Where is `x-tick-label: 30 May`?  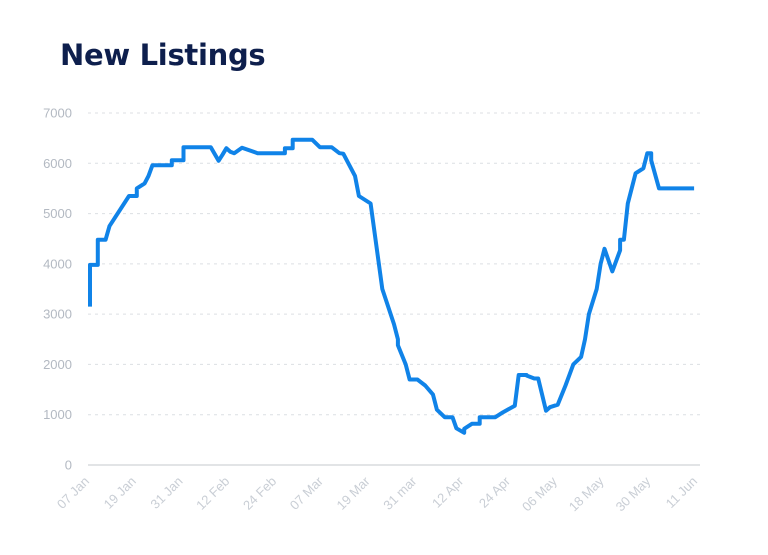 x-tick-label: 30 May is located at coordinates (633, 493).